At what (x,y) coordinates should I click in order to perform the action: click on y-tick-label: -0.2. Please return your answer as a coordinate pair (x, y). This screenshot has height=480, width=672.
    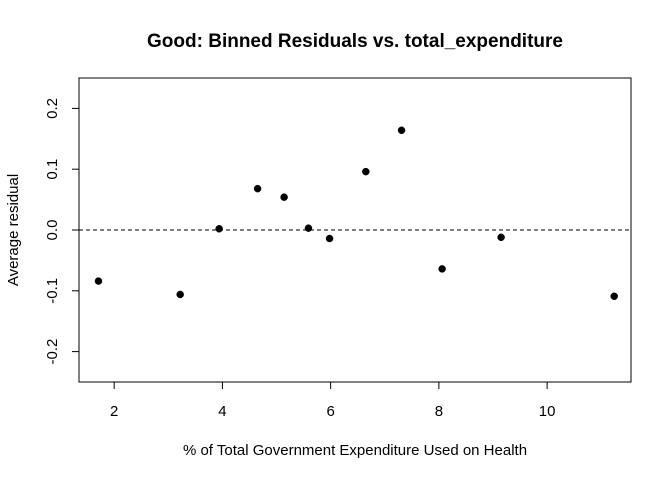
    Looking at the image, I should click on (52, 352).